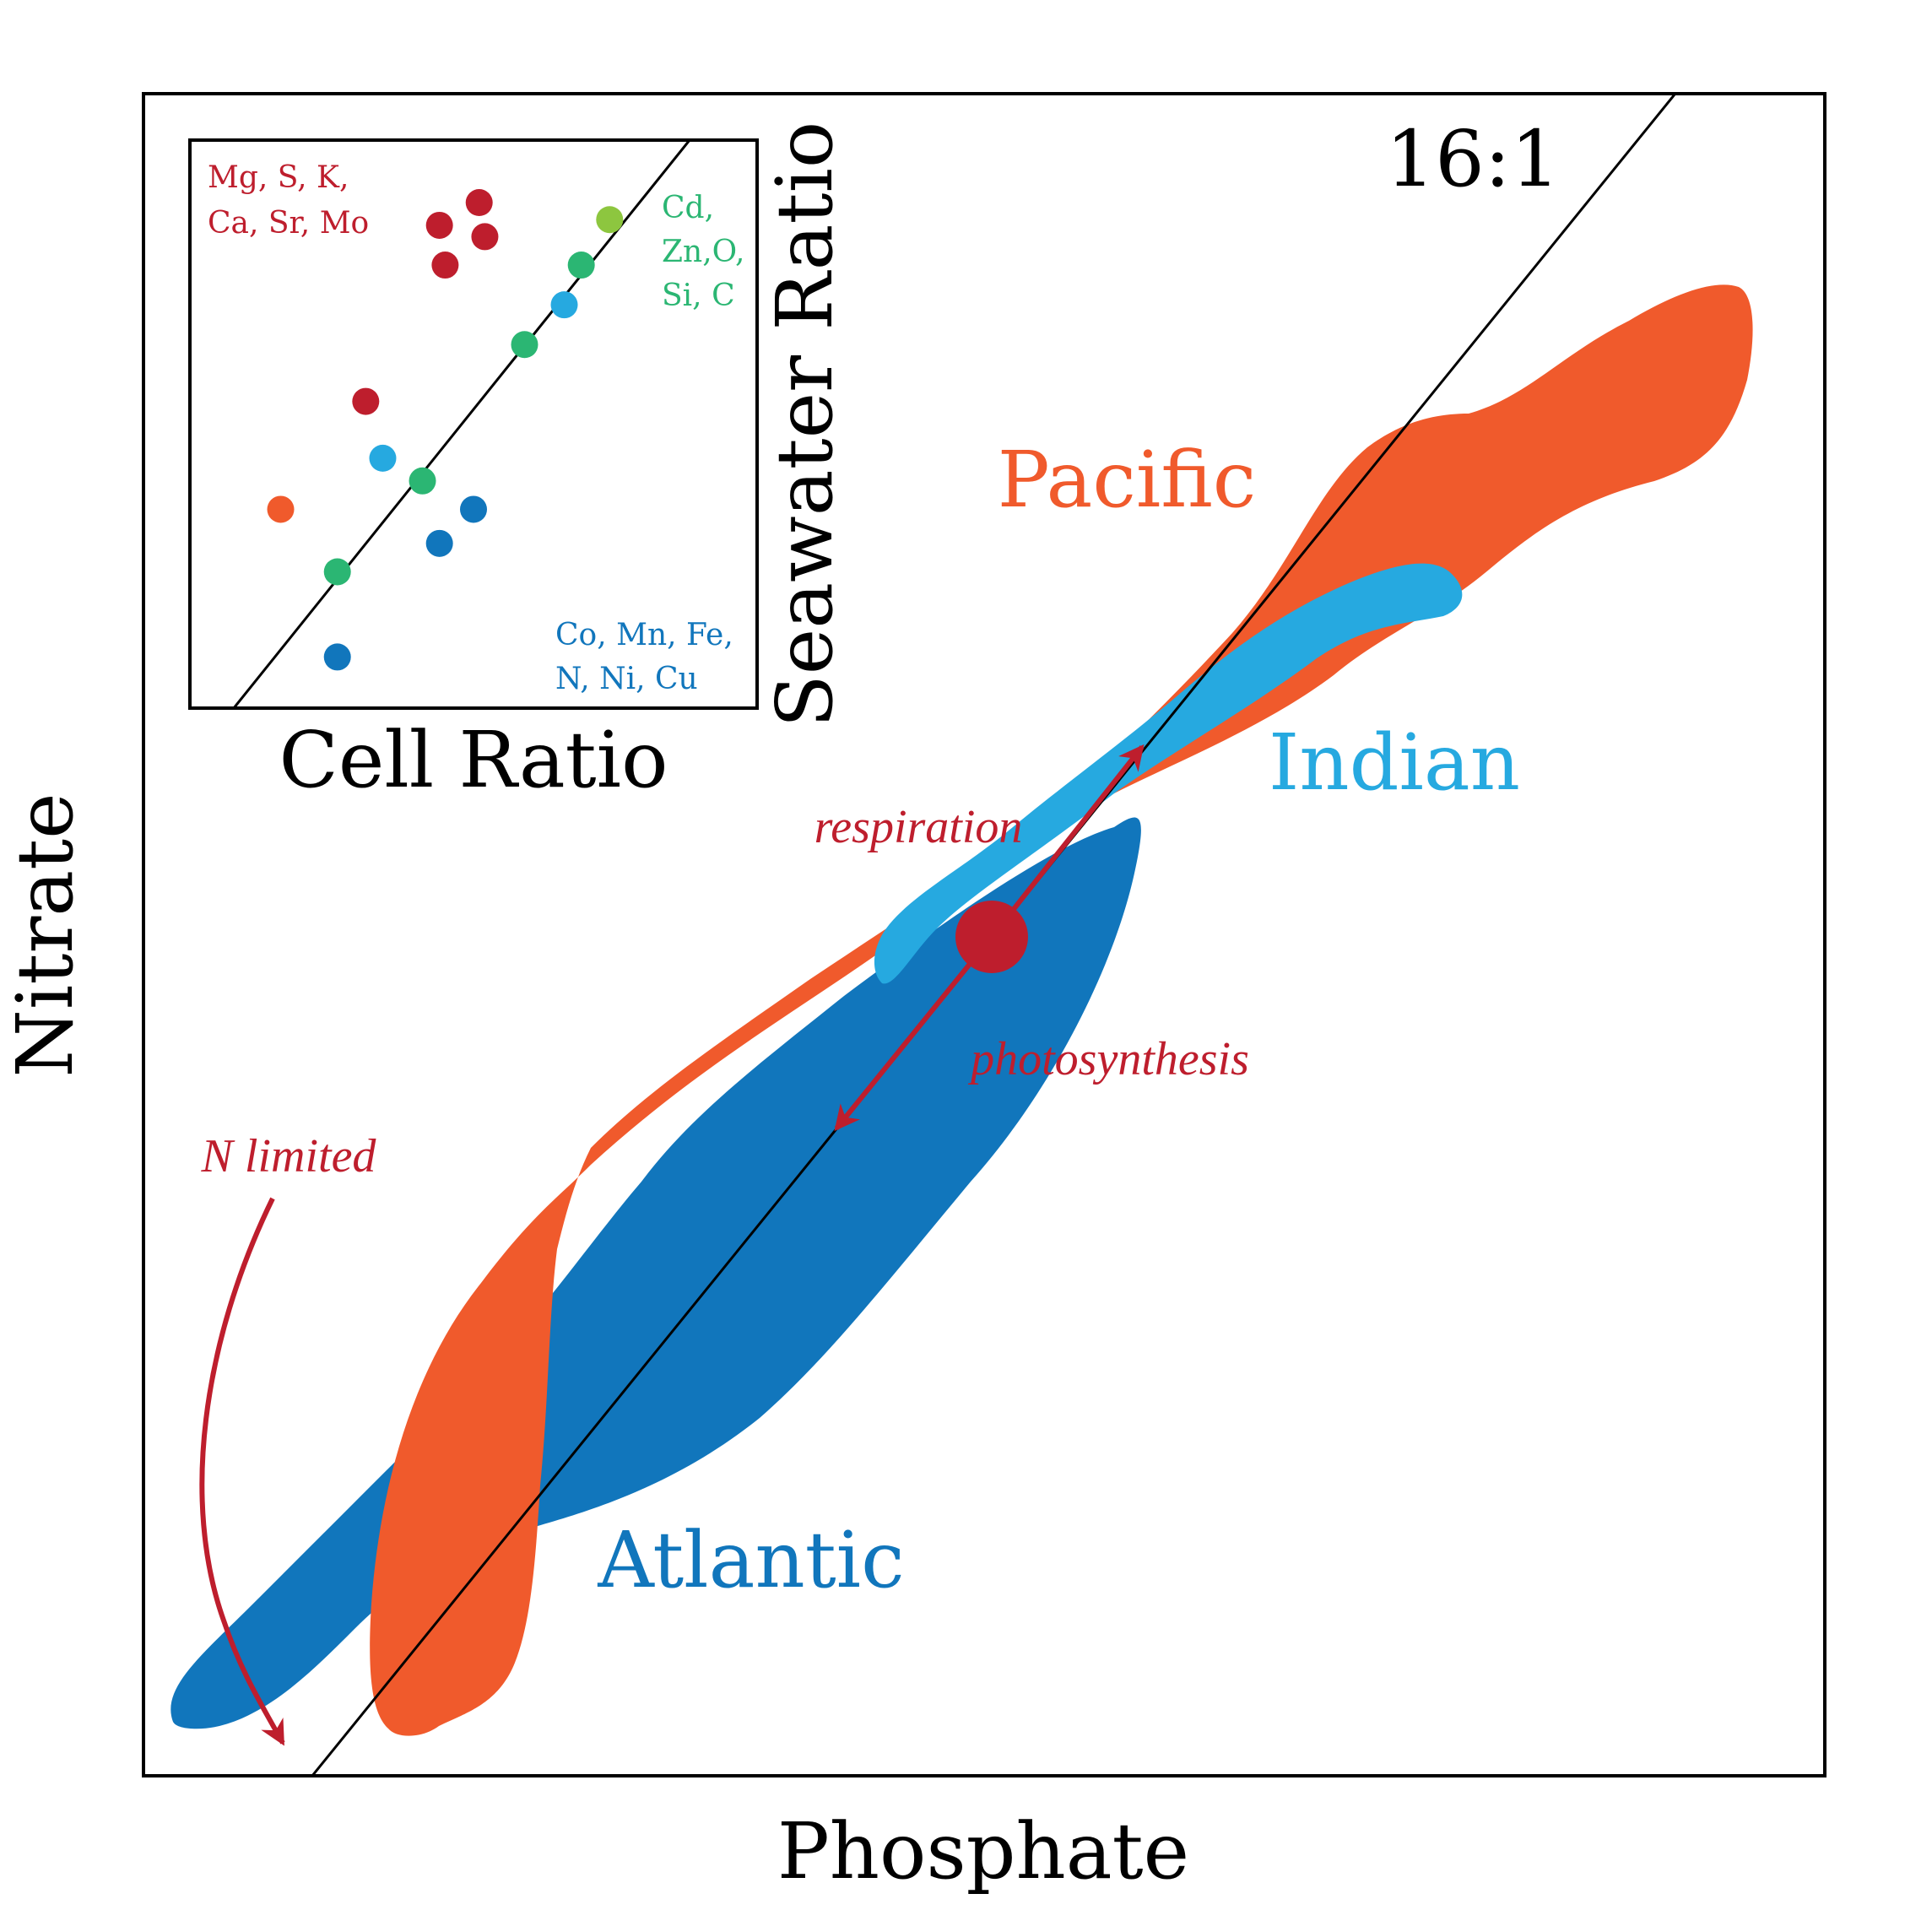  Describe the element at coordinates (288, 223) in the screenshot. I see `group-red-label-2: Ca, Sr, Mo` at that location.